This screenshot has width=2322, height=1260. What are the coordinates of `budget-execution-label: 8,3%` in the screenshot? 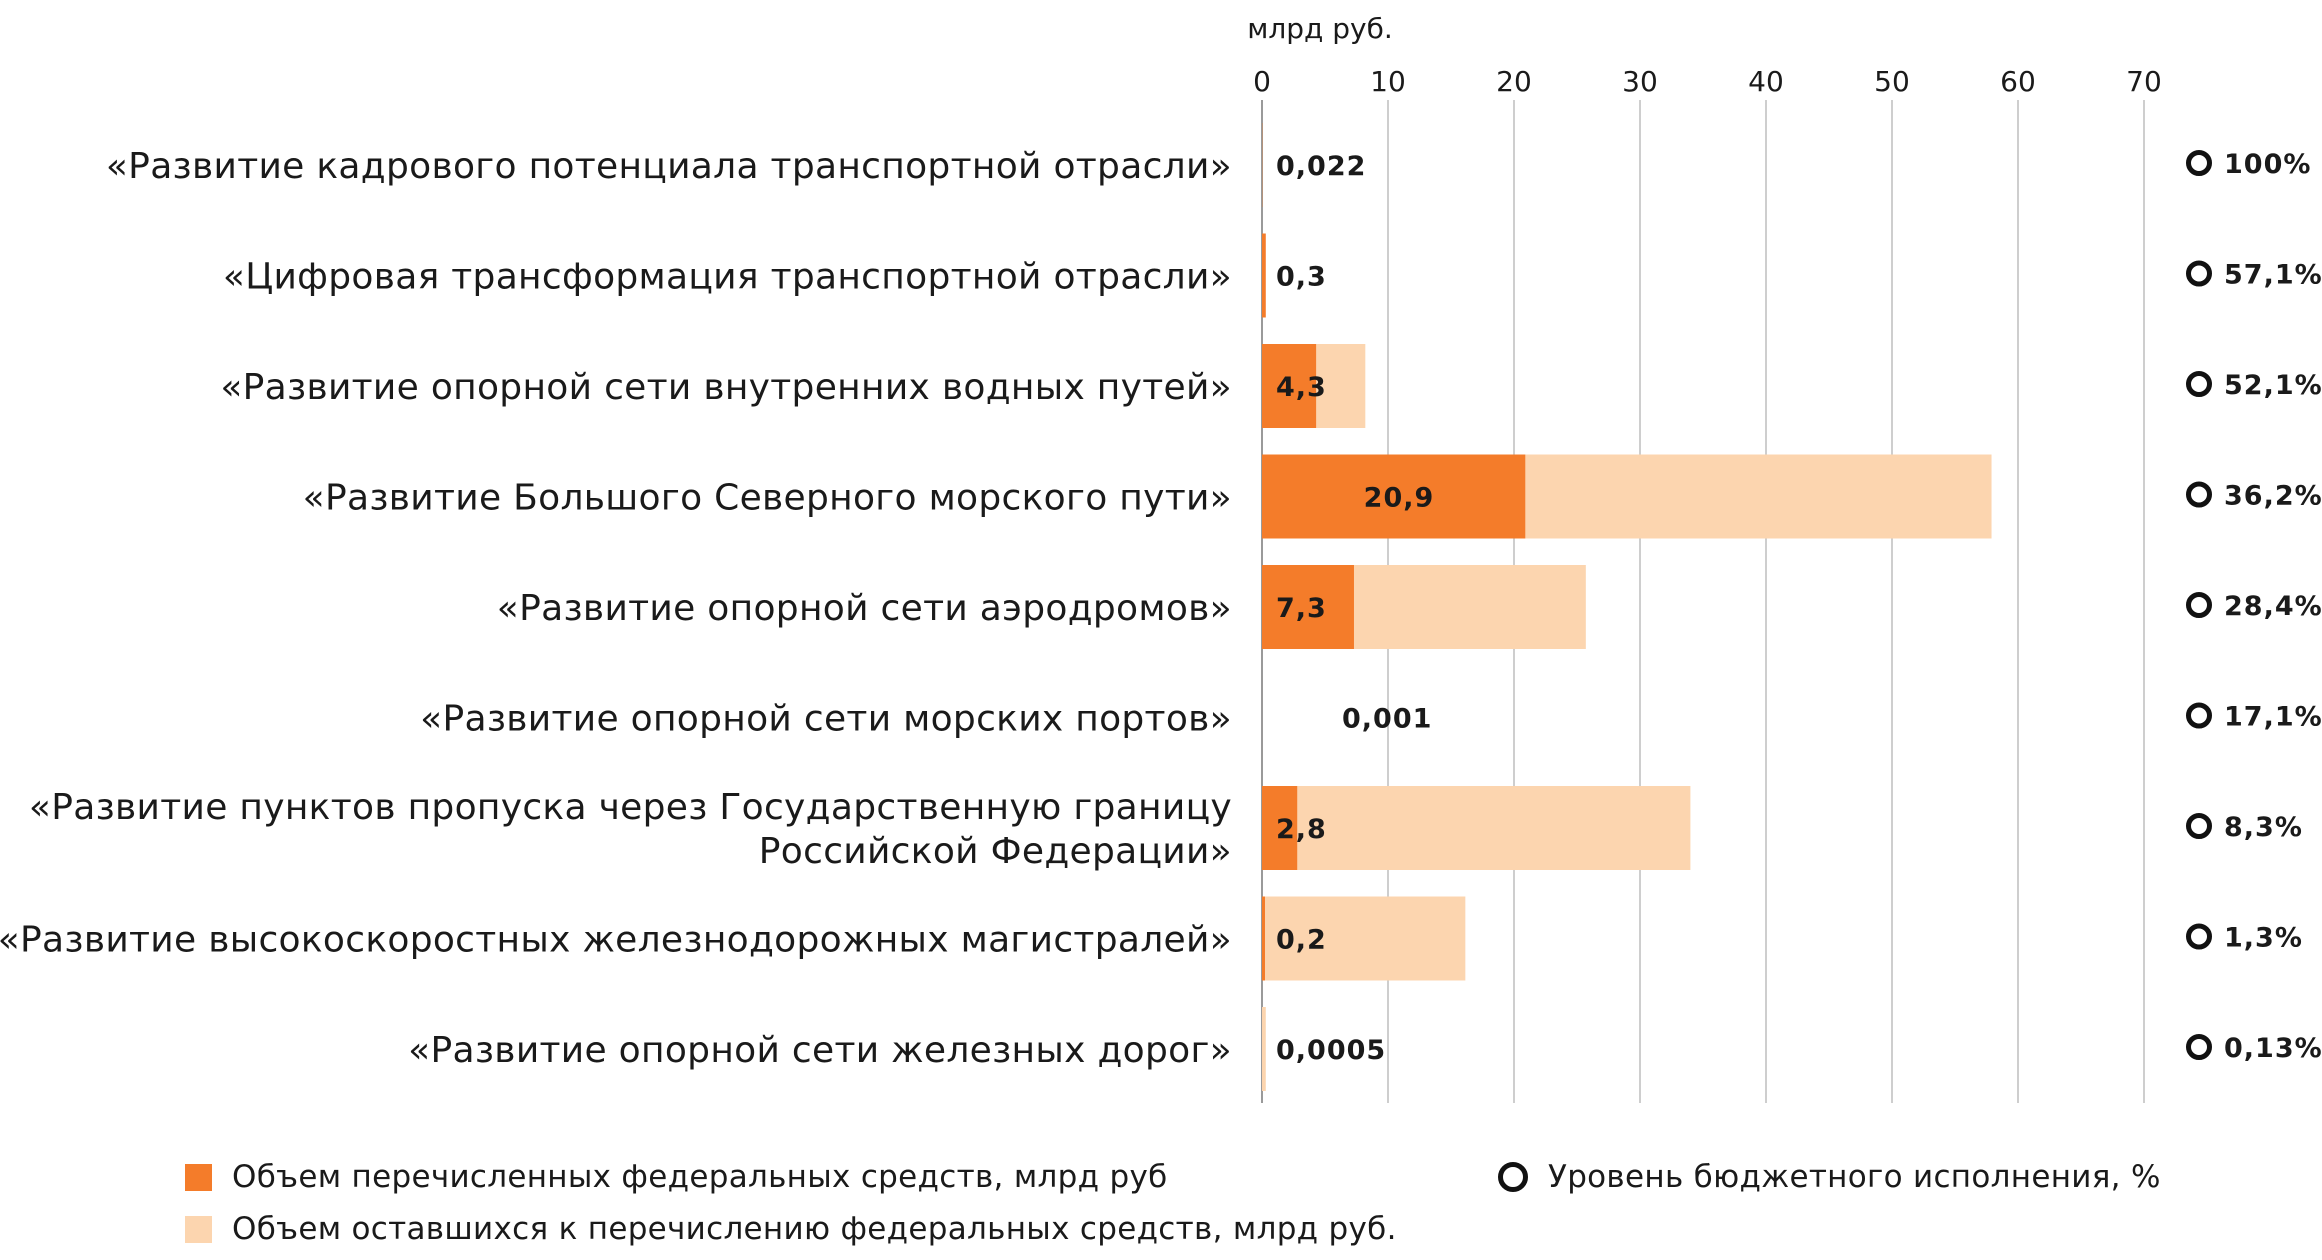 It's located at (2263, 827).